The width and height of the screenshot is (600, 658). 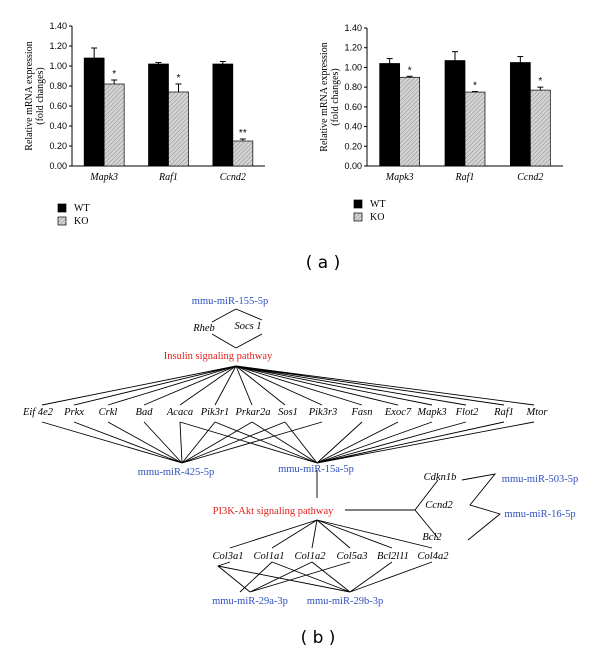 I want to click on left-y-tick-label: 1.20, so click(x=58, y=46).